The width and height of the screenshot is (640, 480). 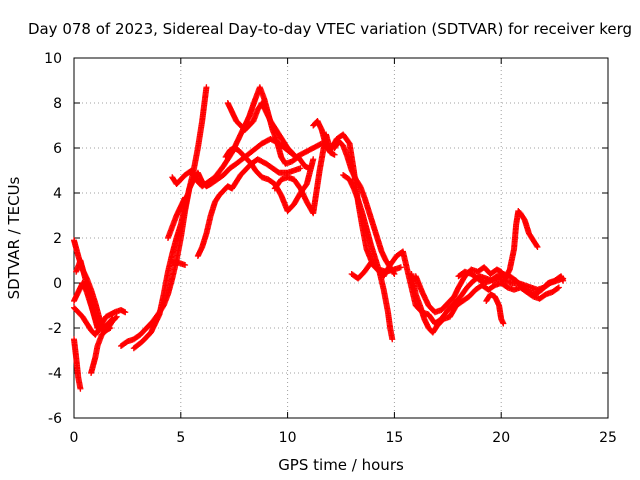 I want to click on x-tick-label: 20, so click(x=501, y=438).